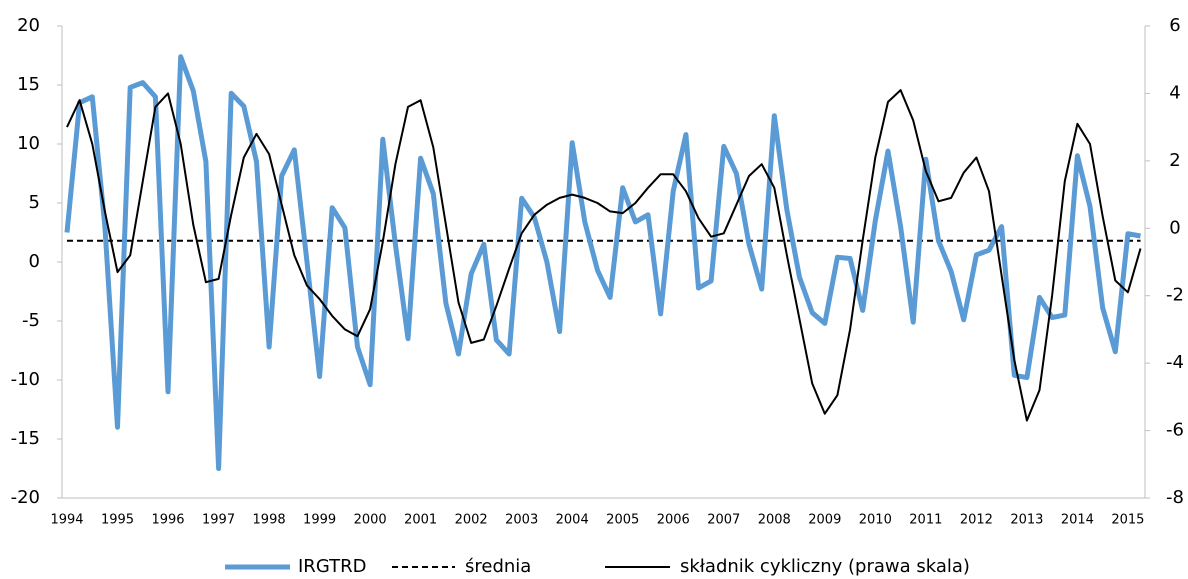 This screenshot has width=1188, height=579. Describe the element at coordinates (976, 520) in the screenshot. I see `x-tick-label: 2012` at that location.